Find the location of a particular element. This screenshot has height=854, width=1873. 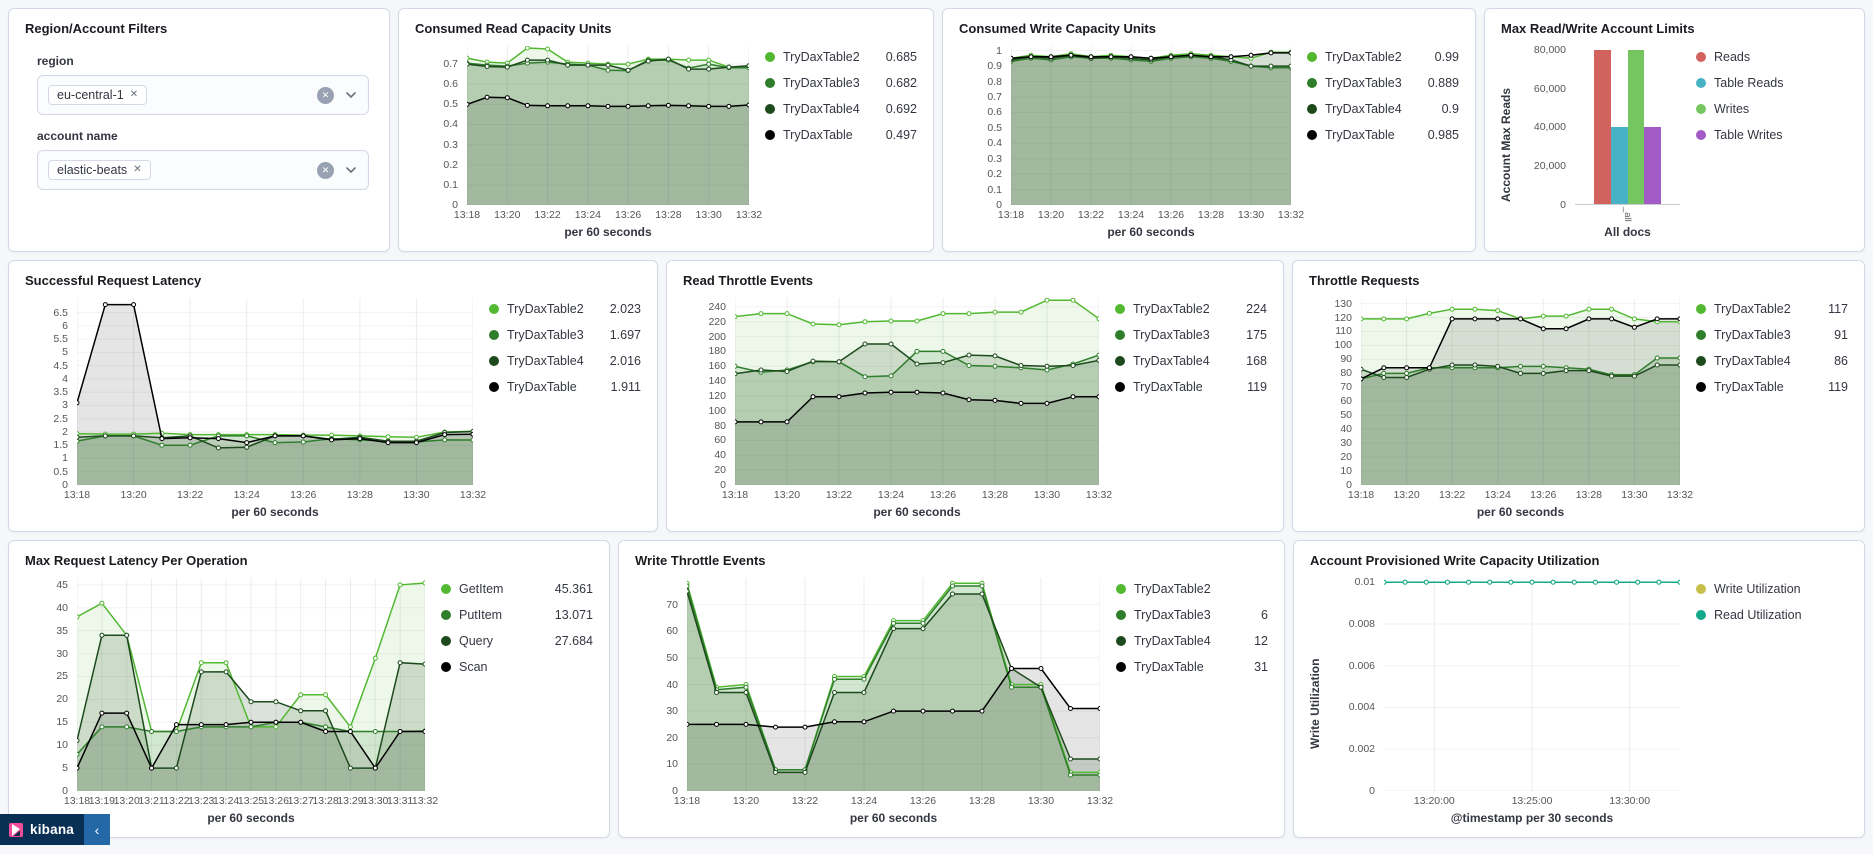

legend-item: TryDaxTable4 168 is located at coordinates (1191, 361).